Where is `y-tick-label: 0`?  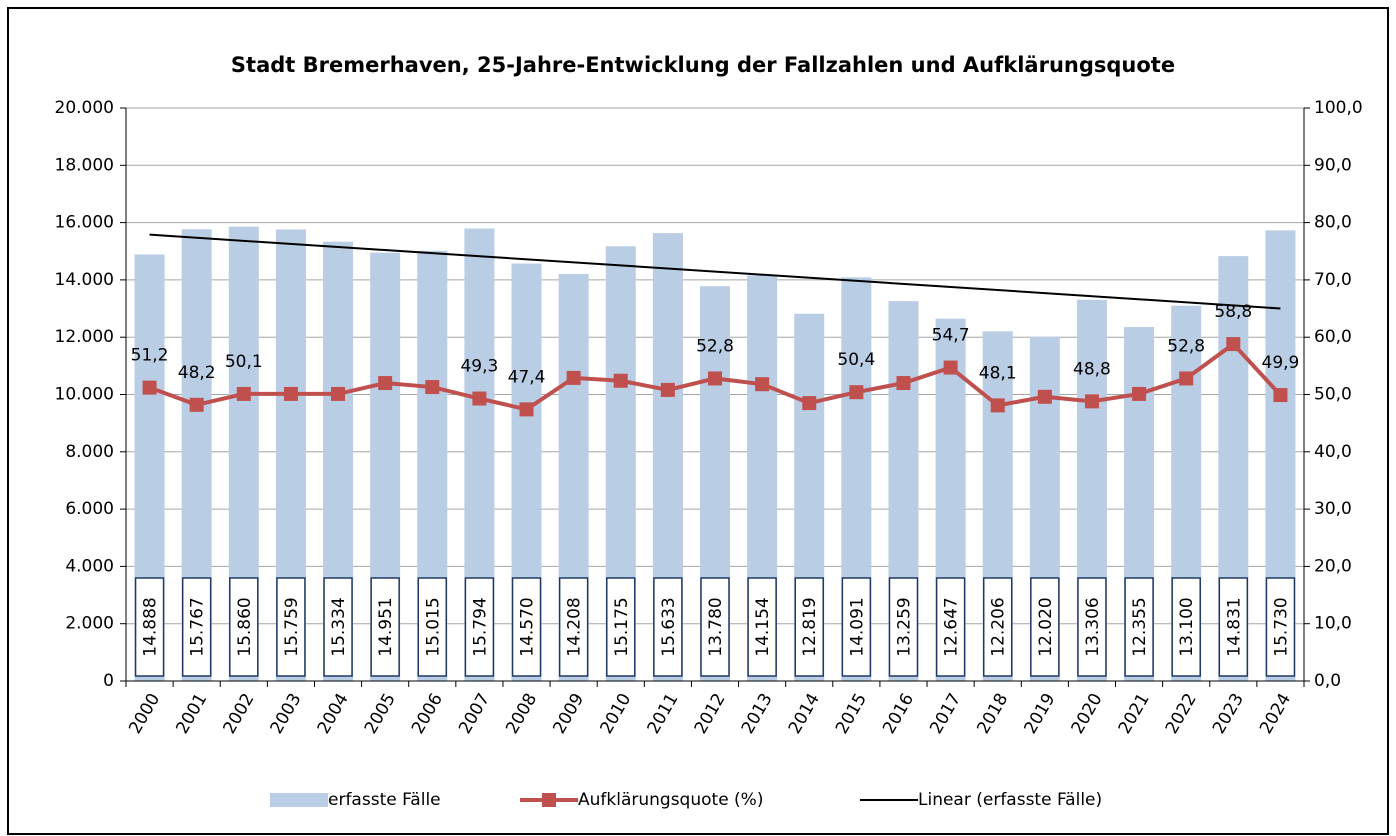
y-tick-label: 0 is located at coordinates (108, 681).